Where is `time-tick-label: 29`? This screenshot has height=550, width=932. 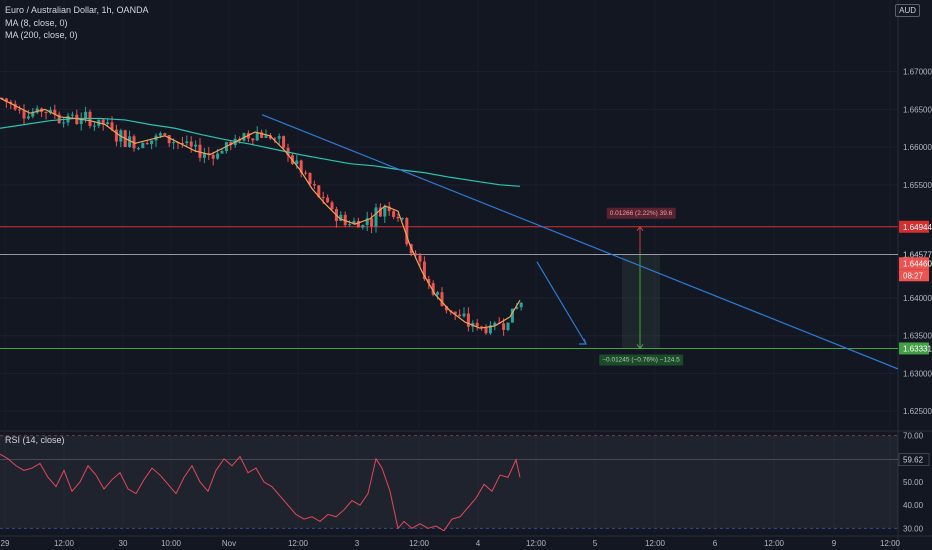 time-tick-label: 29 is located at coordinates (5, 543).